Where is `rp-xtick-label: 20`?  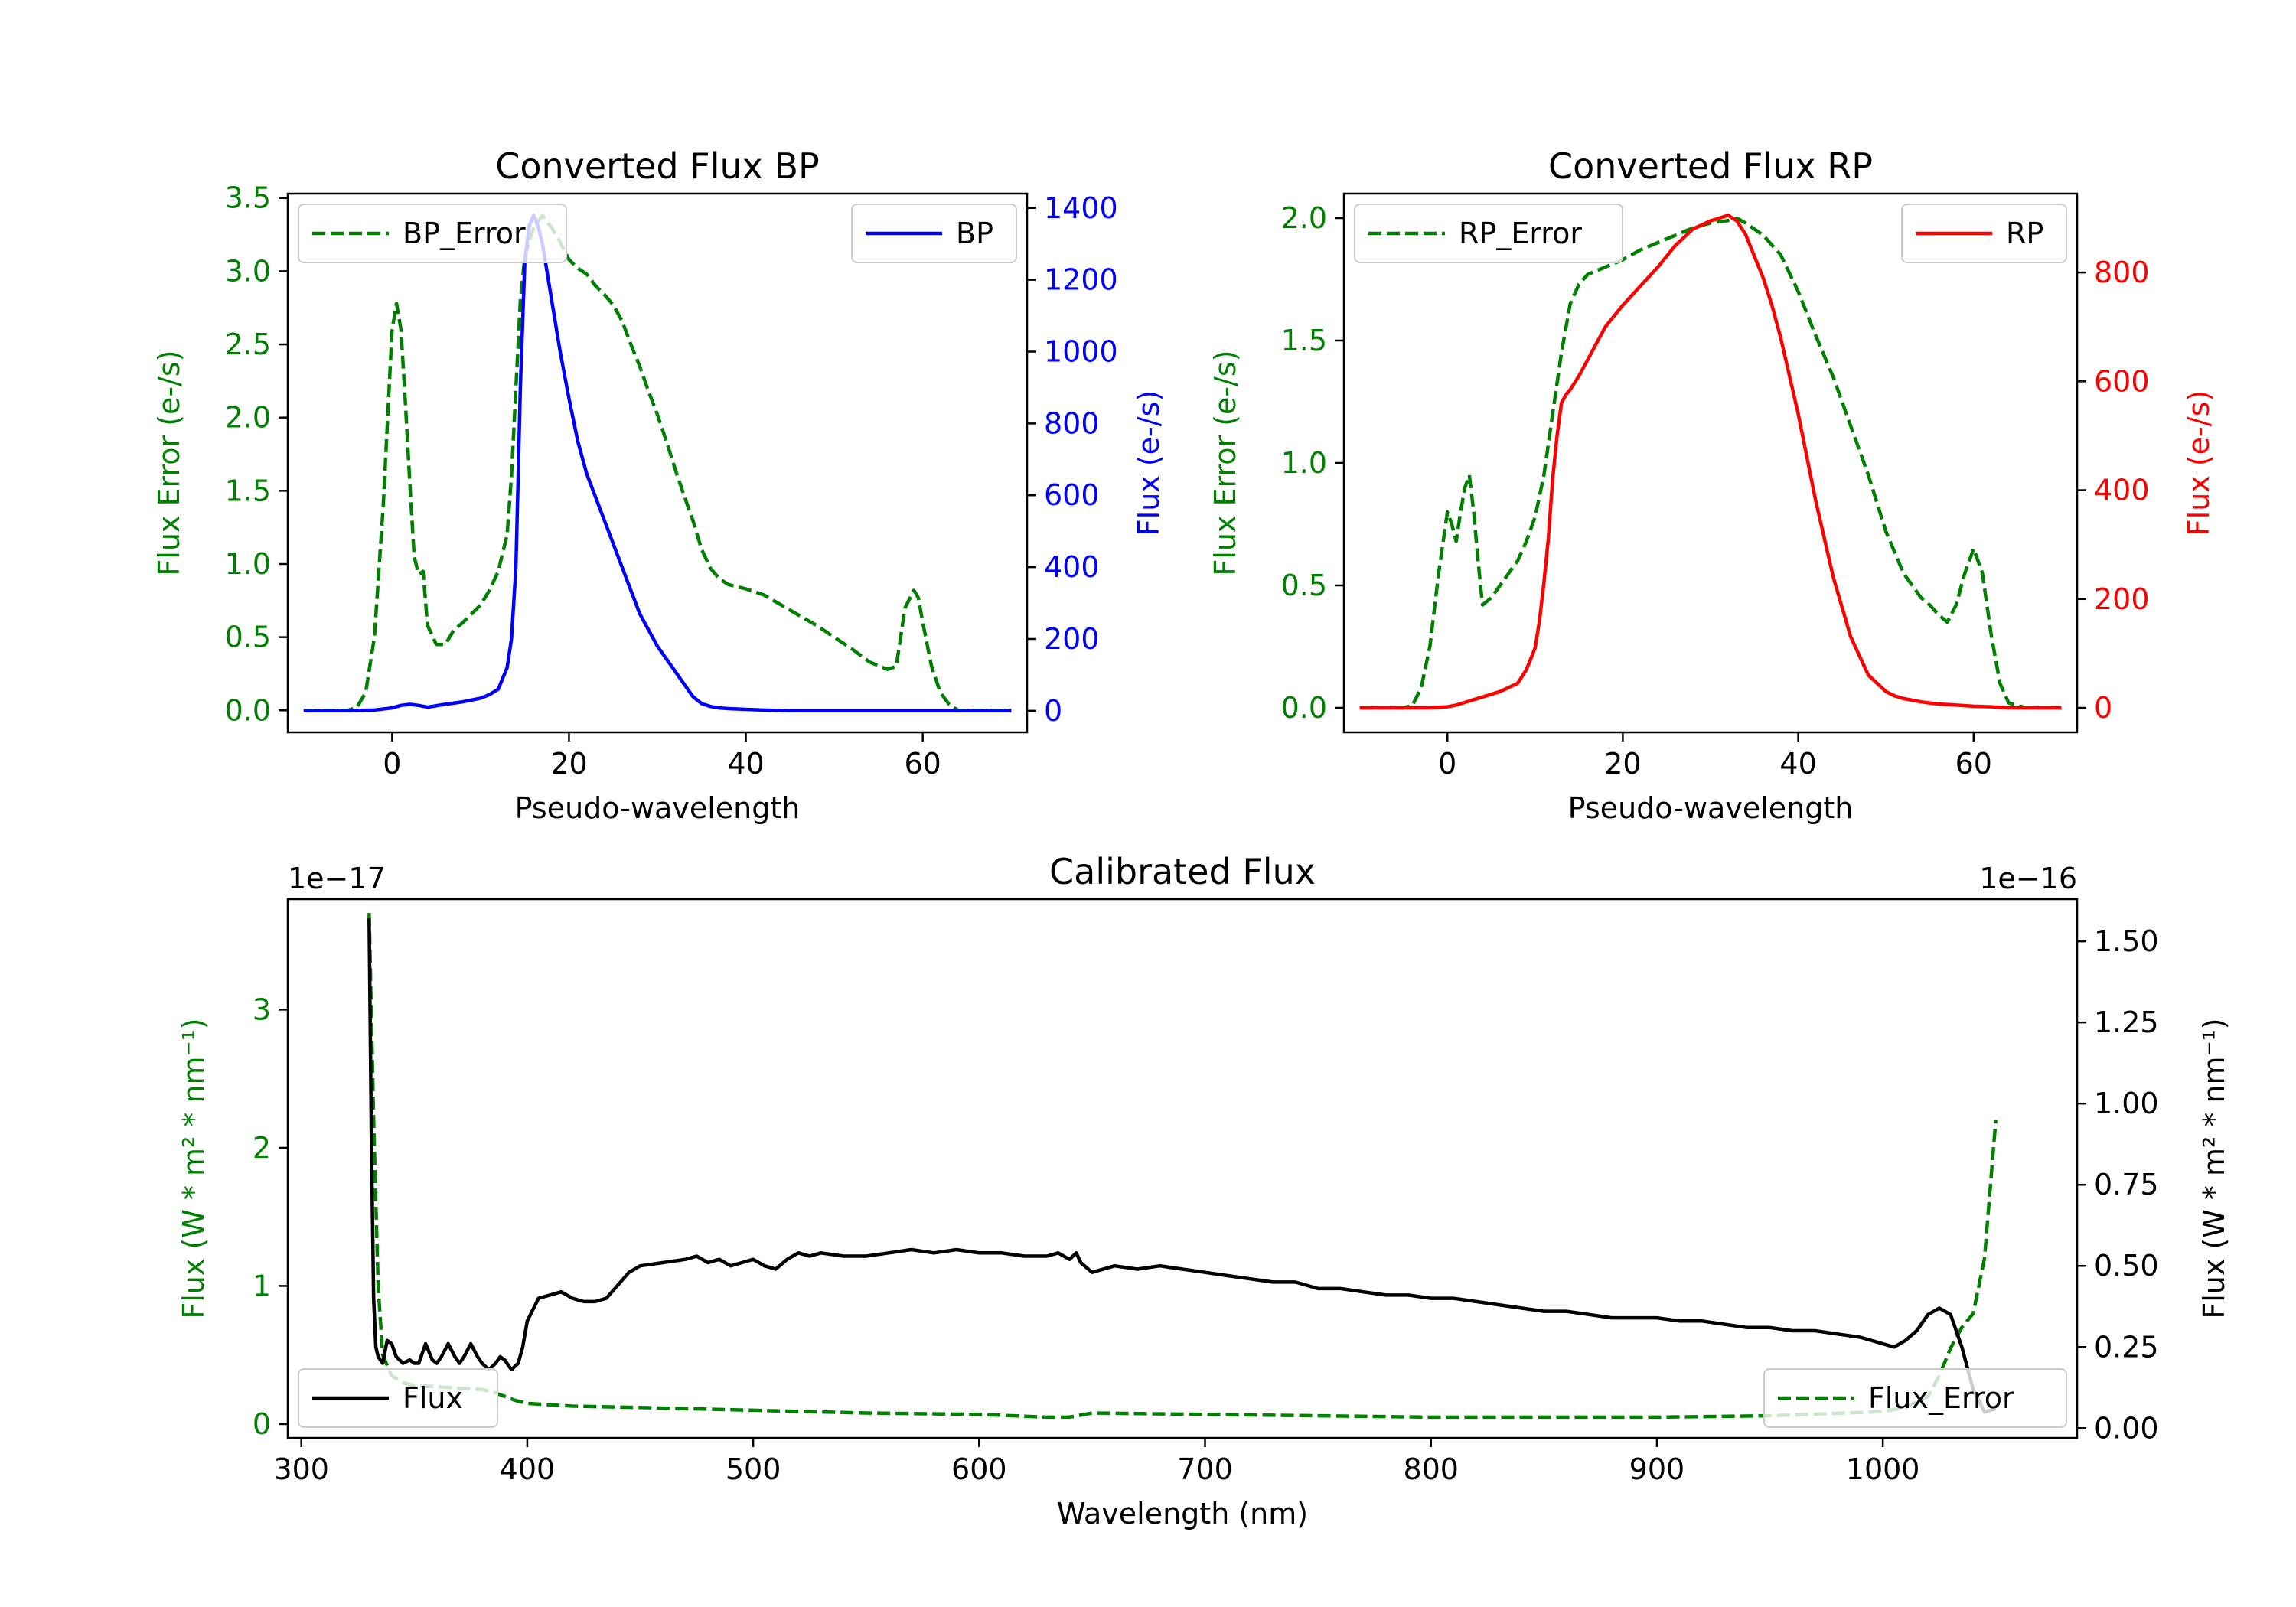 rp-xtick-label: 20 is located at coordinates (1622, 764).